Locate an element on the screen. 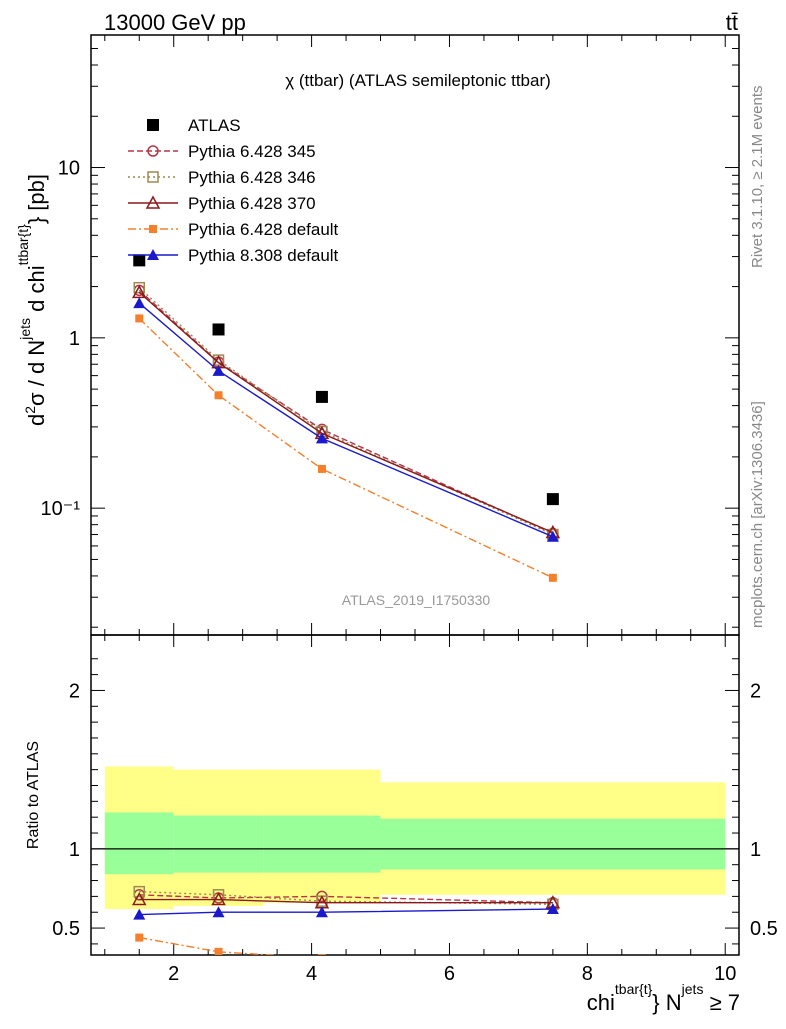 This screenshot has width=786, height=1029. x-tick-label: 8 is located at coordinates (587, 974).